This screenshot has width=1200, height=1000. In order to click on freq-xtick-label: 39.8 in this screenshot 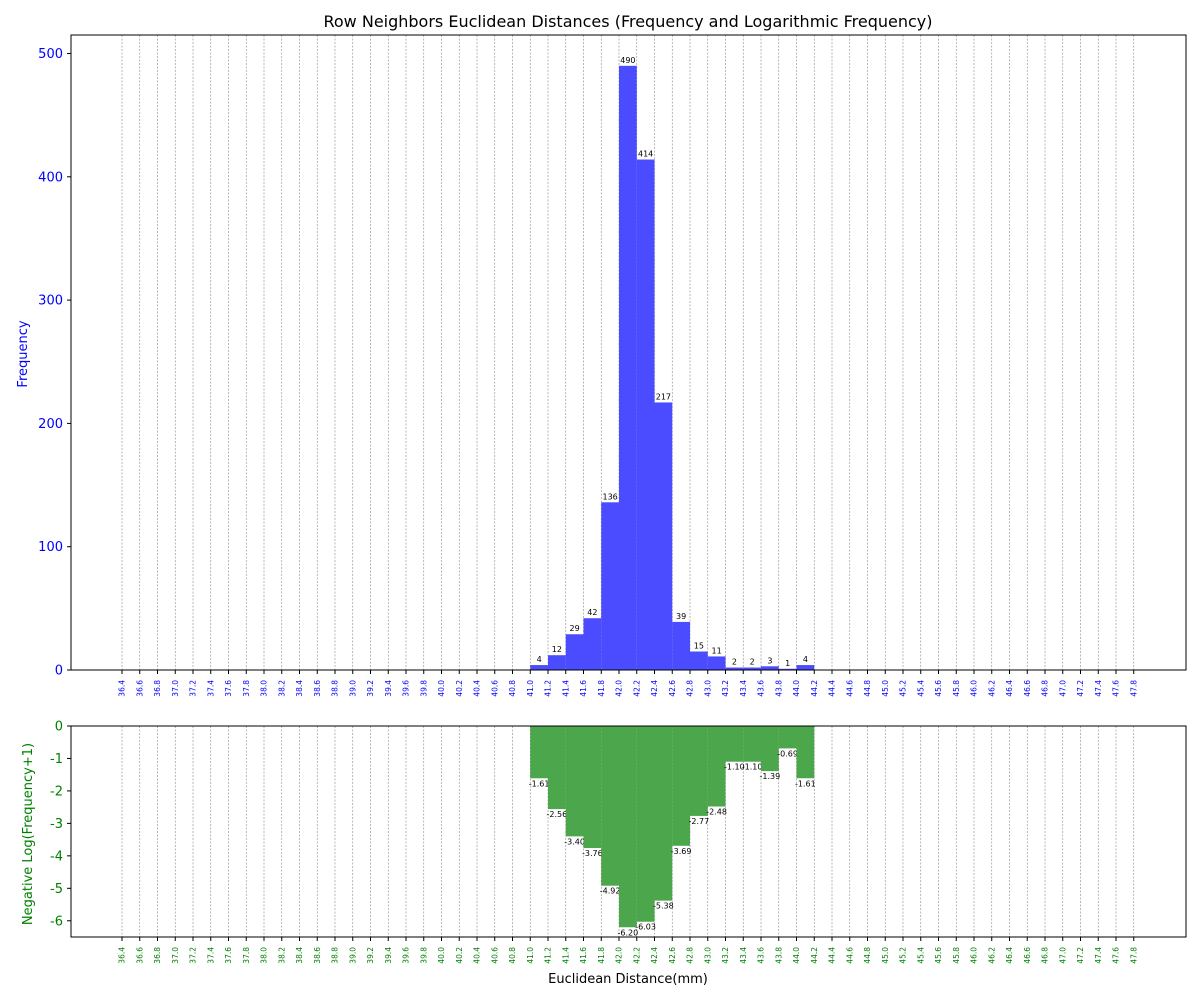, I will do `click(423, 688)`.